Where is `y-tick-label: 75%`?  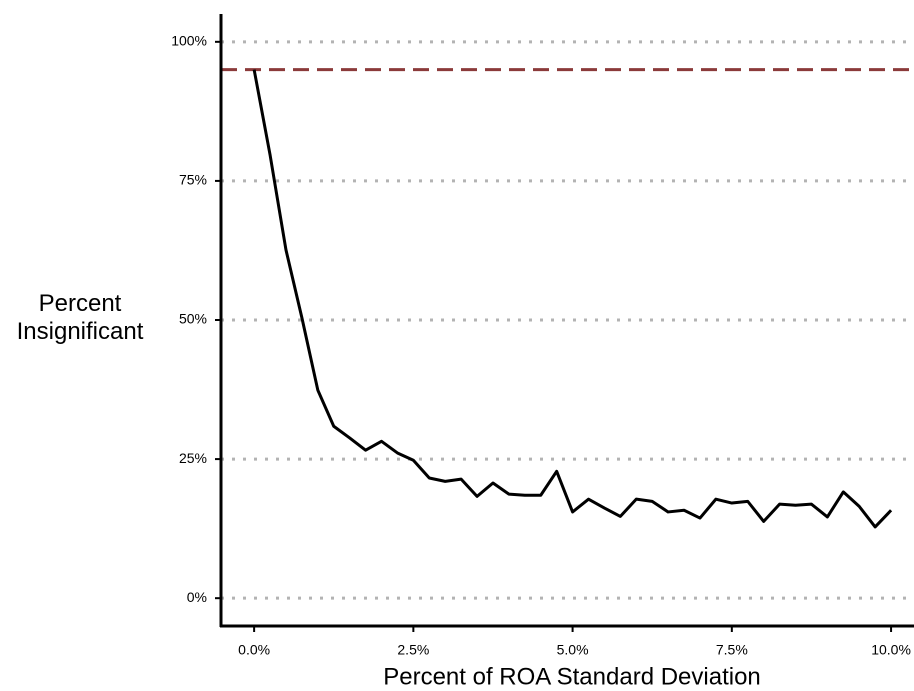 y-tick-label: 75% is located at coordinates (193, 180).